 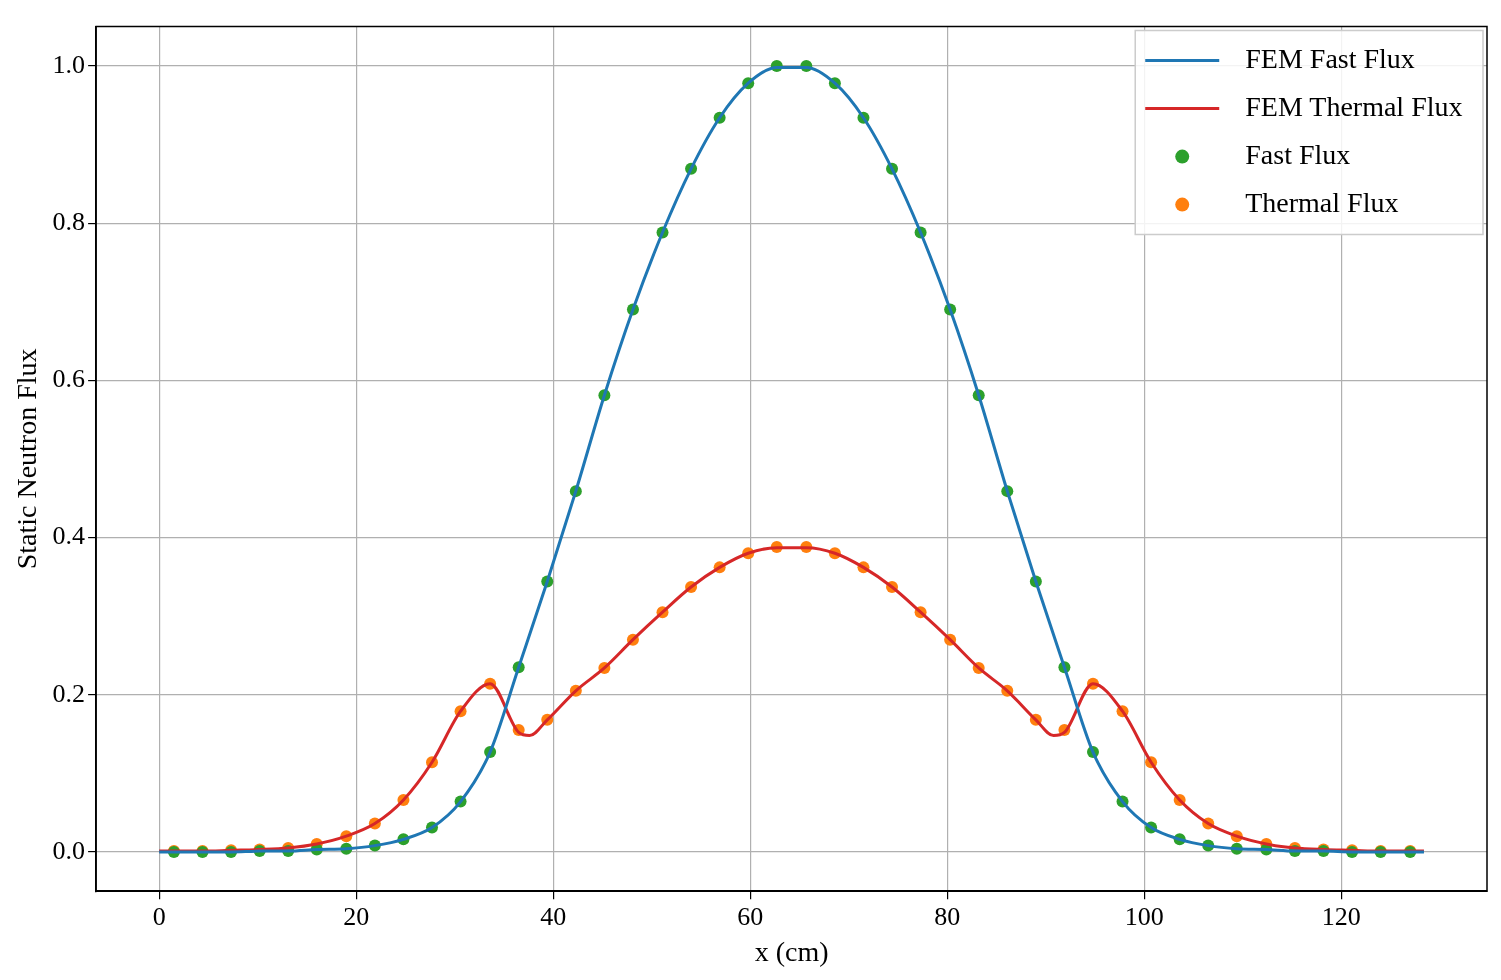 What do you see at coordinates (159, 916) in the screenshot?
I see `x-tick-label: 0` at bounding box center [159, 916].